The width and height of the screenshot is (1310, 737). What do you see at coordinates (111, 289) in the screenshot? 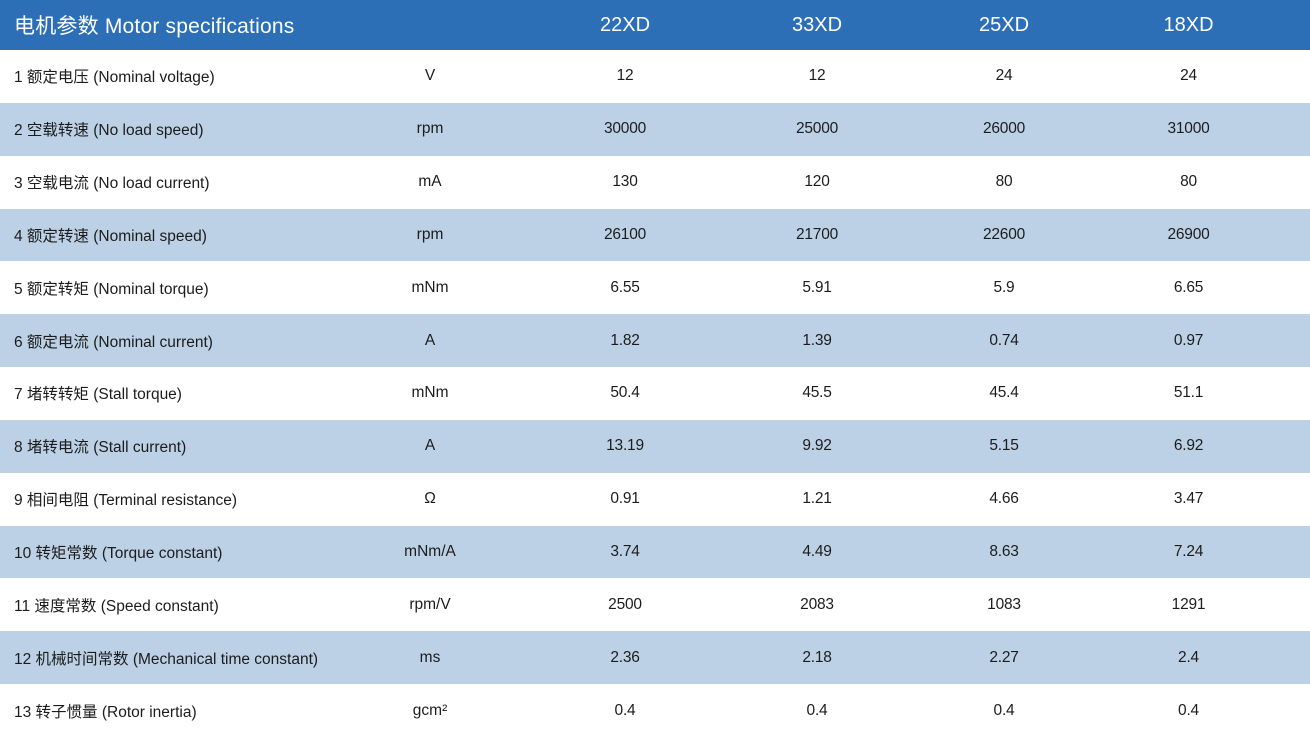
I see `param-label: 5 额定转矩 (Nominal torque)` at bounding box center [111, 289].